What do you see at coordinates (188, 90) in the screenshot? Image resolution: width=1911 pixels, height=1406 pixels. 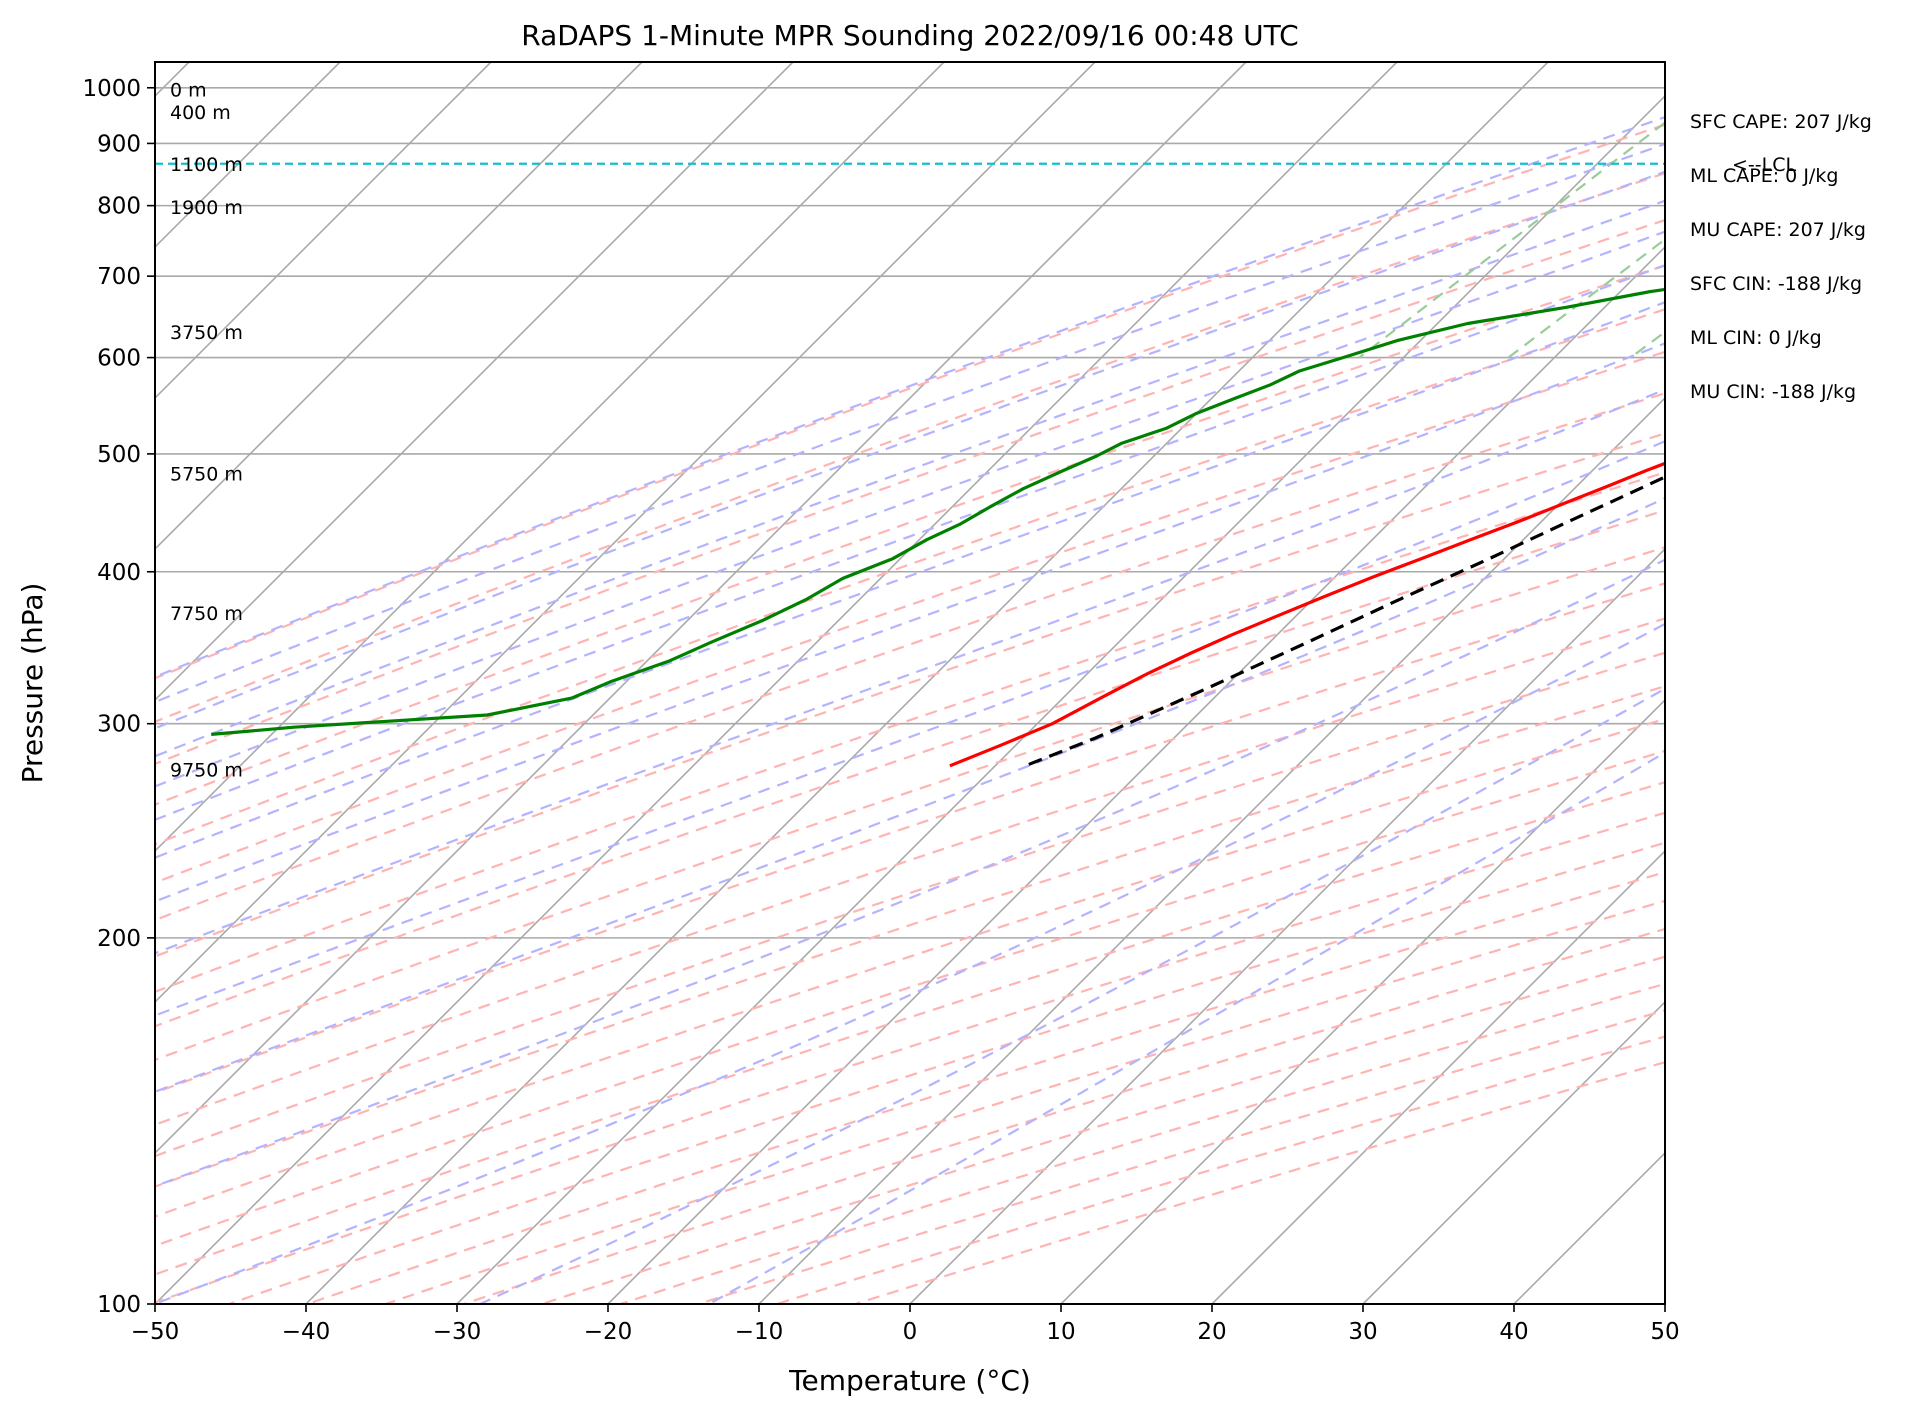 I see `height-label: 0 m` at bounding box center [188, 90].